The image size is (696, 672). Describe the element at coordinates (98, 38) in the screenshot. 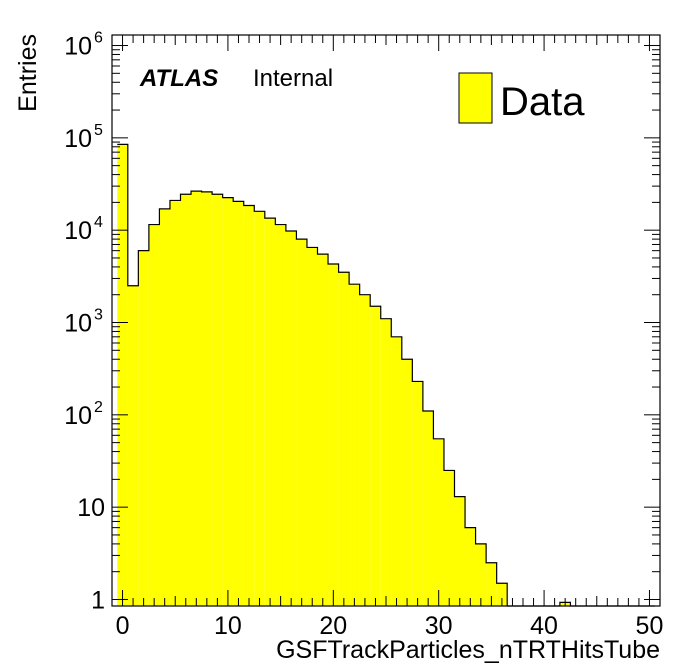

I see `y-tick-label-exponent: 6` at that location.